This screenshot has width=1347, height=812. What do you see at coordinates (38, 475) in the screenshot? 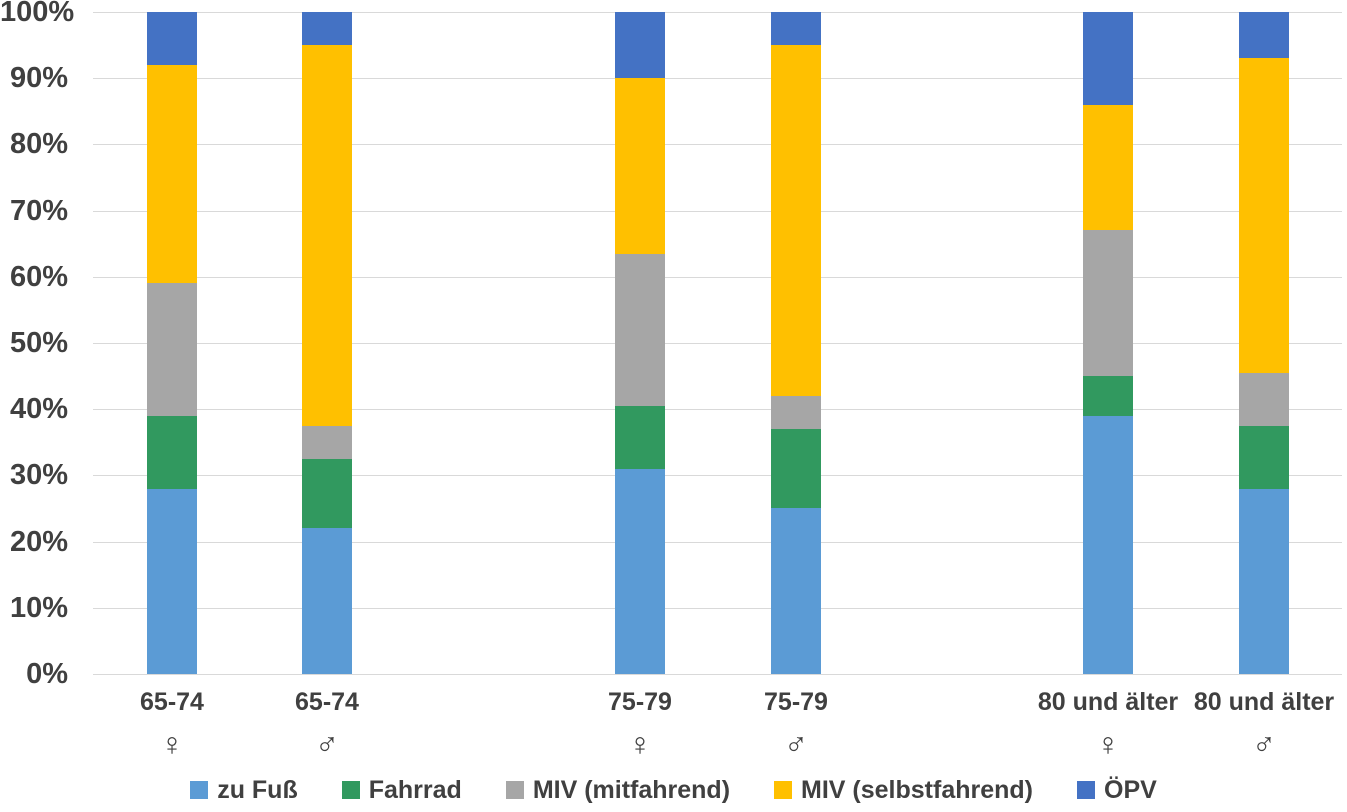
I see `y-tick-label: 30%` at bounding box center [38, 475].